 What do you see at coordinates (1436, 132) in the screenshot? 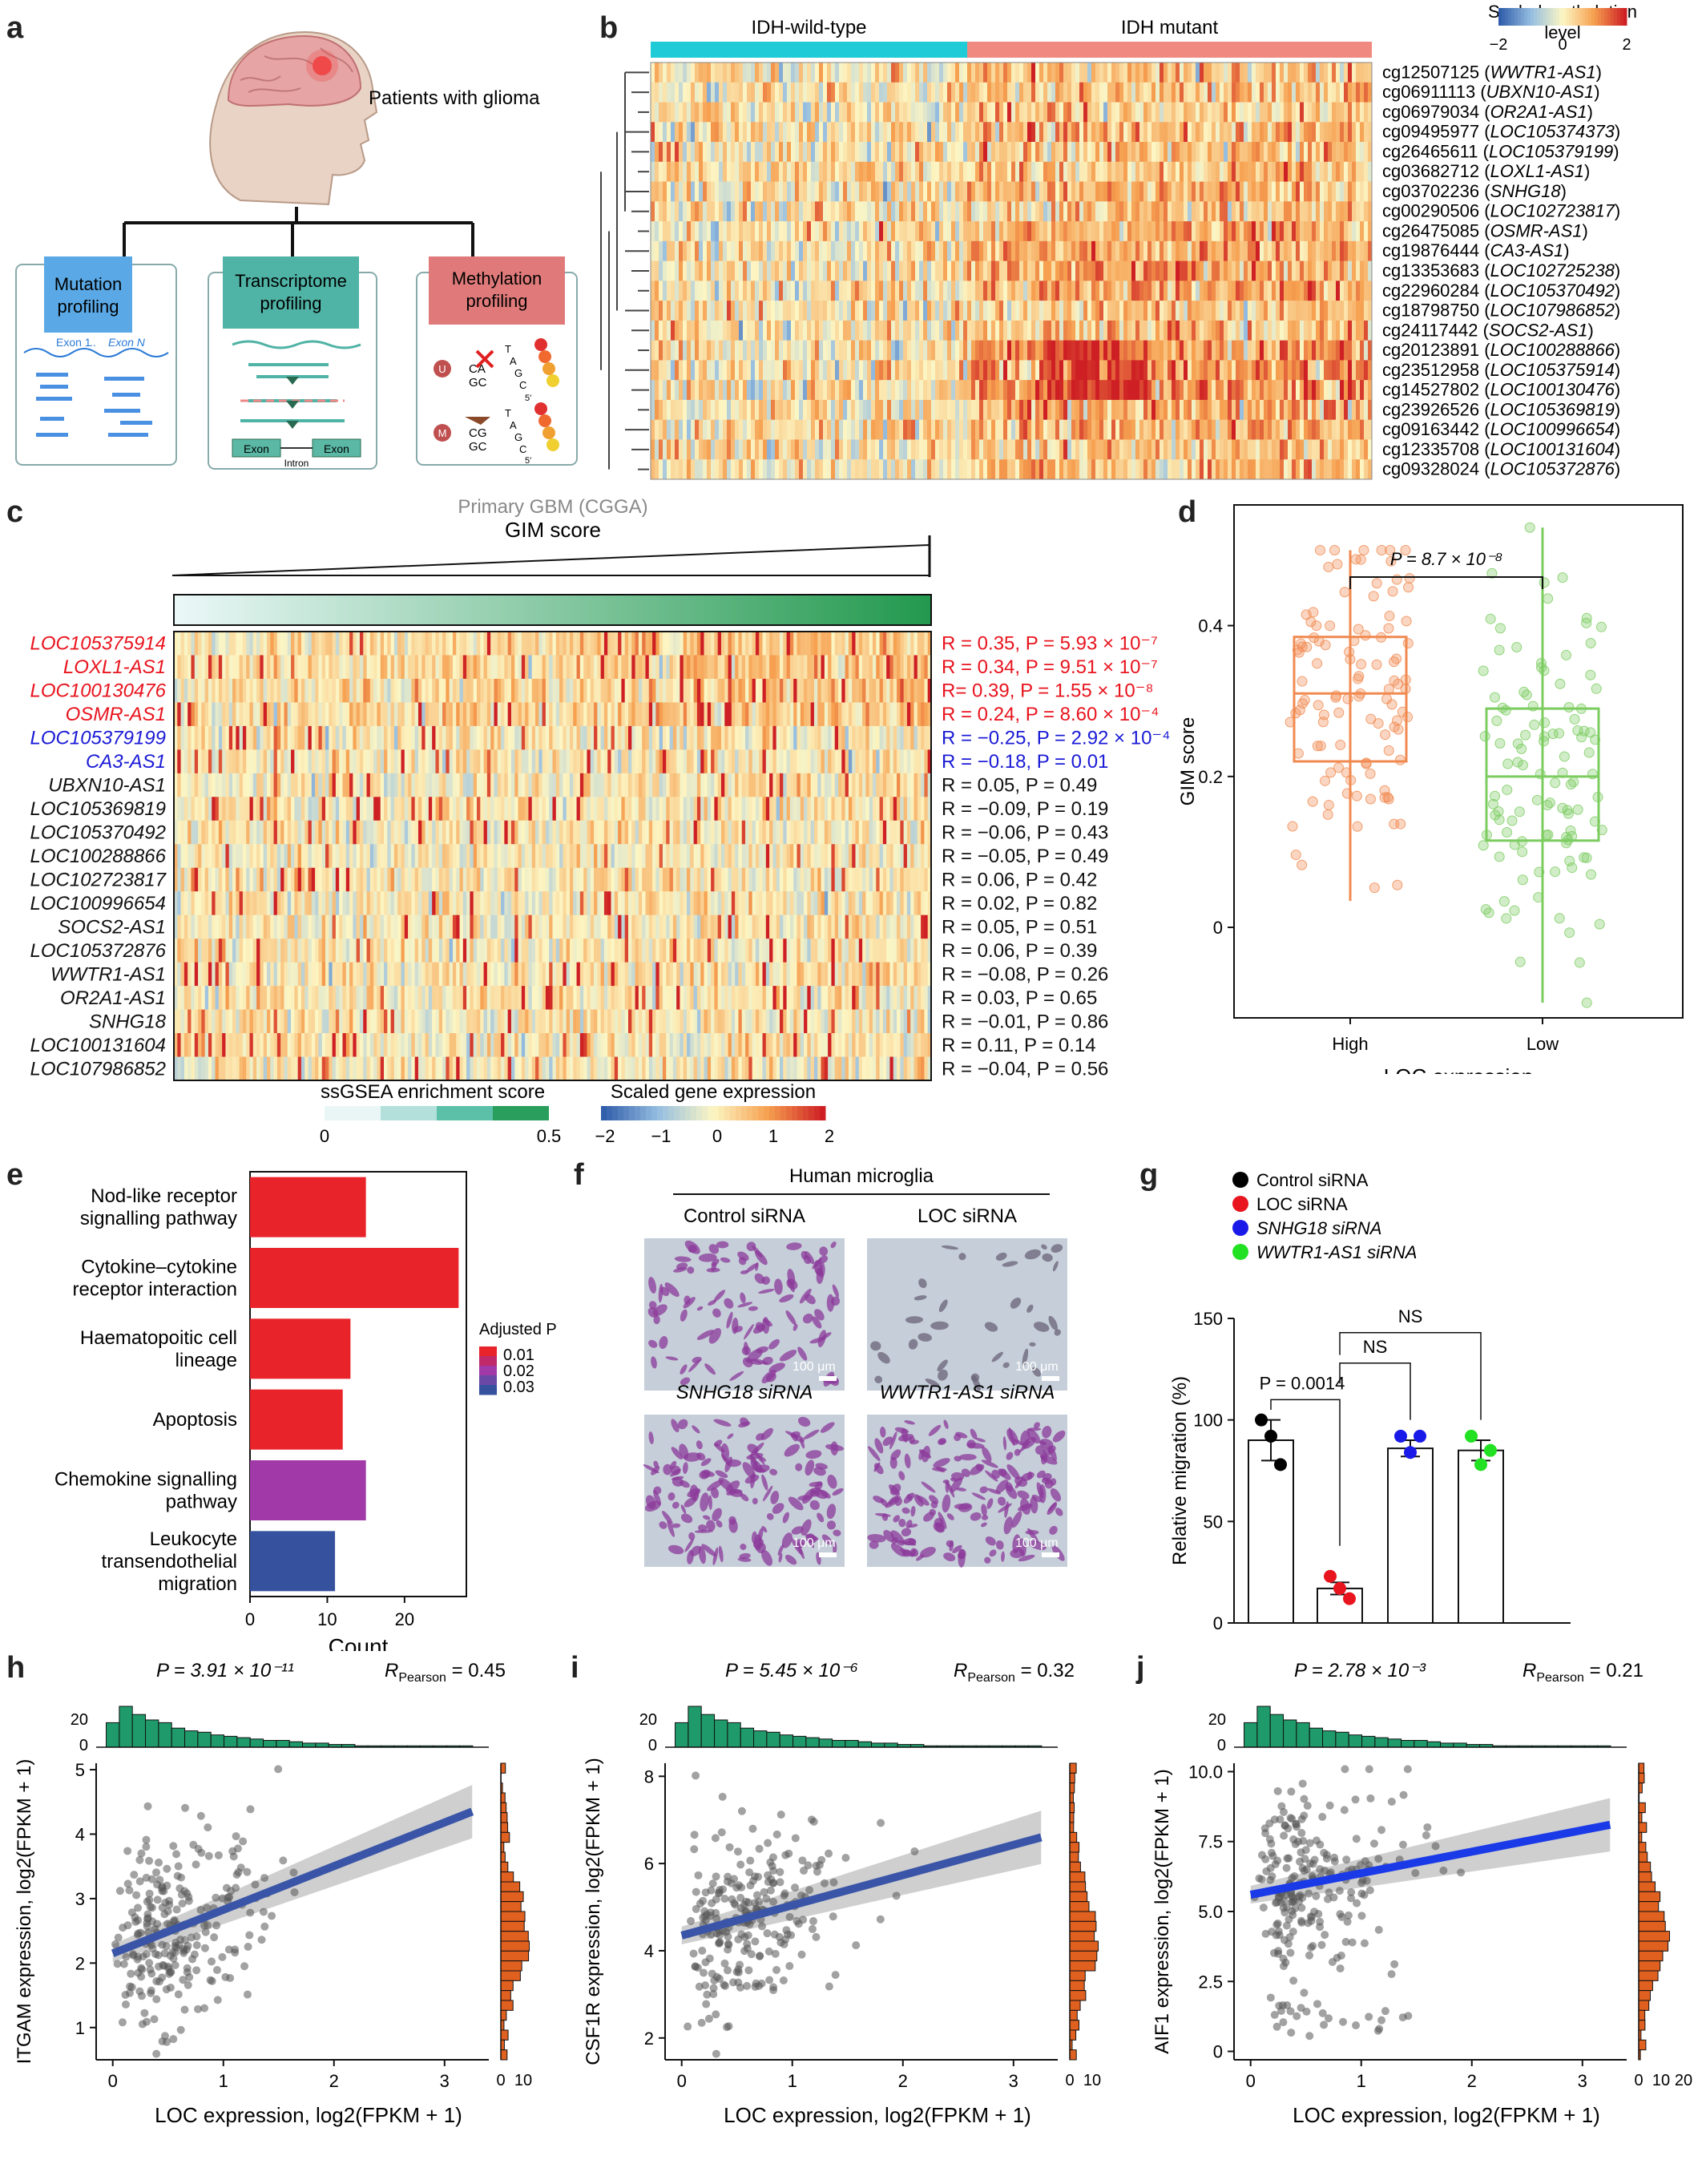
I see `cg-id: cg09495977 (` at bounding box center [1436, 132].